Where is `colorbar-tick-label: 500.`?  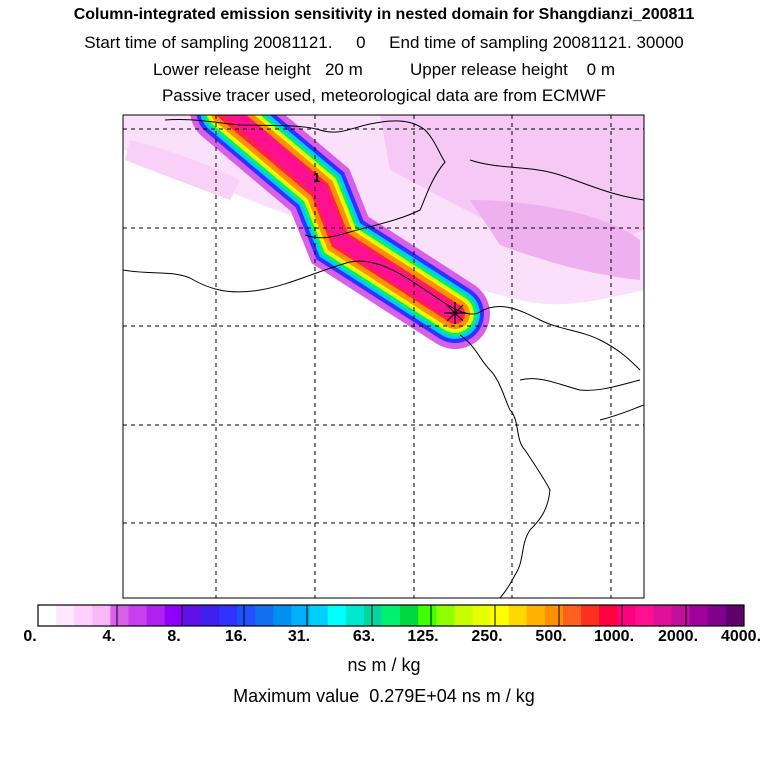
colorbar-tick-label: 500. is located at coordinates (551, 636).